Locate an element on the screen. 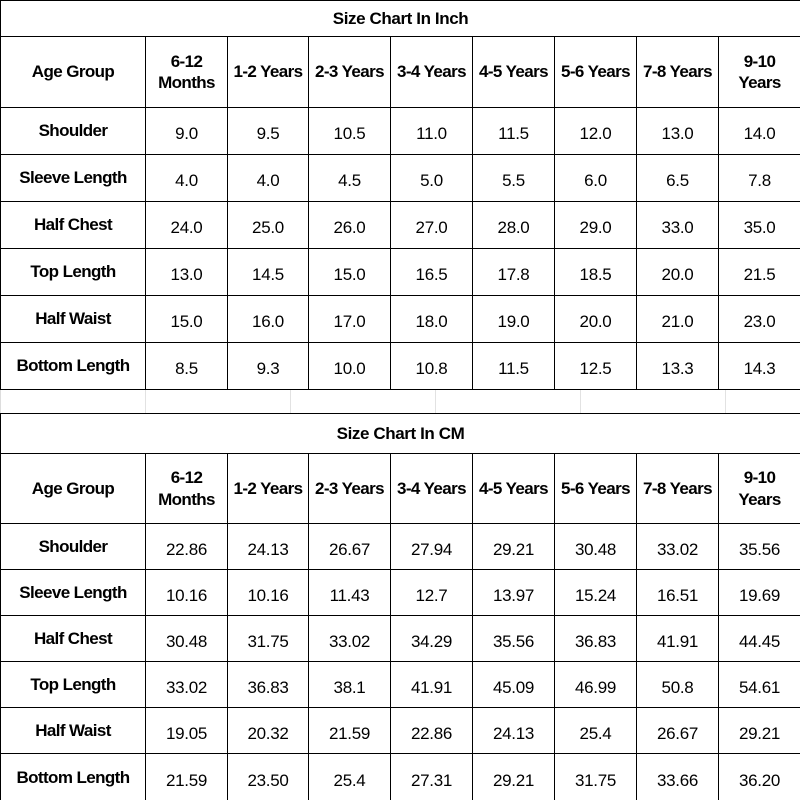  title-row: Size Chart In CM is located at coordinates (400, 433).